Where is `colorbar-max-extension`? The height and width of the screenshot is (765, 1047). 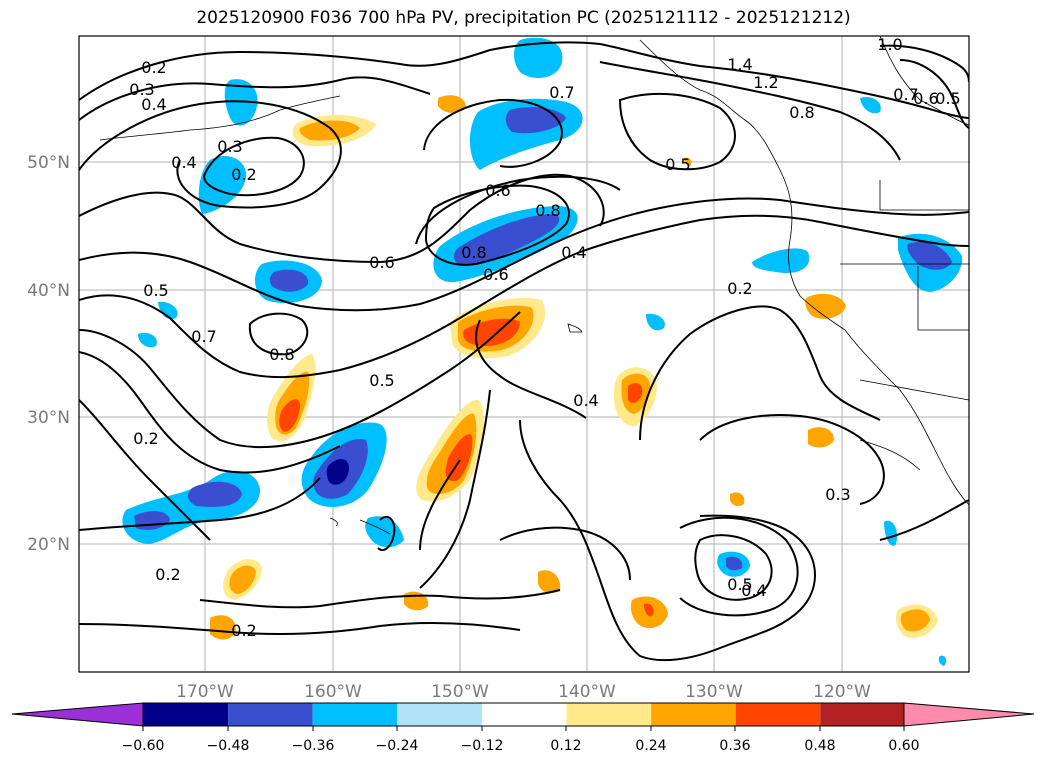
colorbar-max-extension is located at coordinates (969, 714).